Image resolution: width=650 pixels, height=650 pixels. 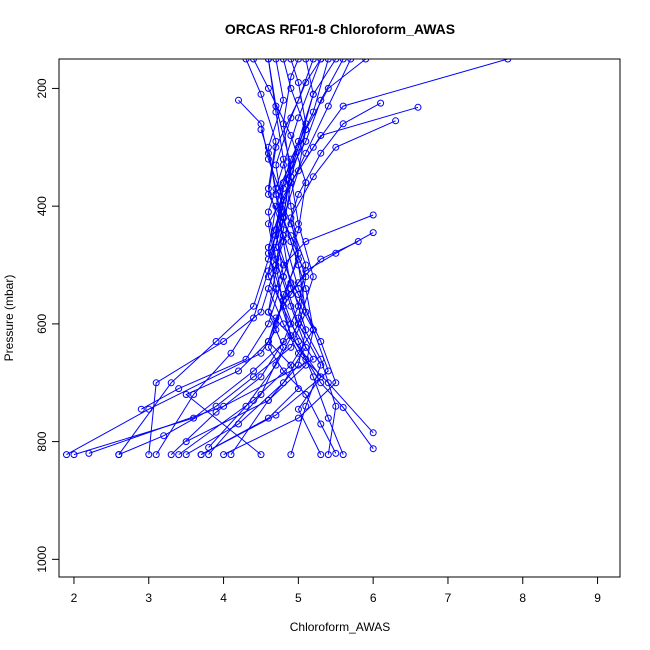 I want to click on x-axis: 2 3 4 5 6 7 8 9, so click(x=336, y=591).